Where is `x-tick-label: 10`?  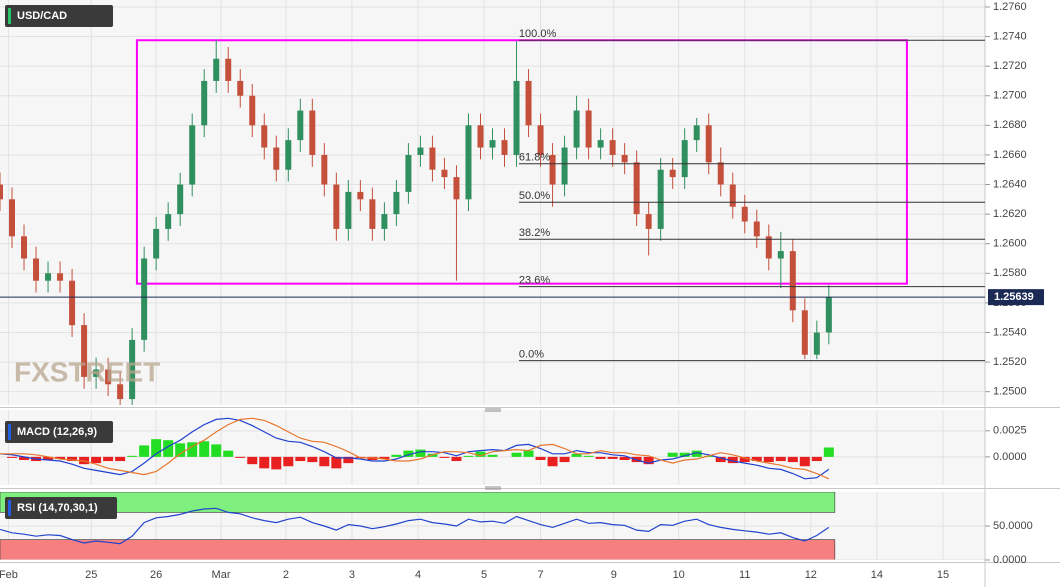 x-tick-label: 10 is located at coordinates (679, 575).